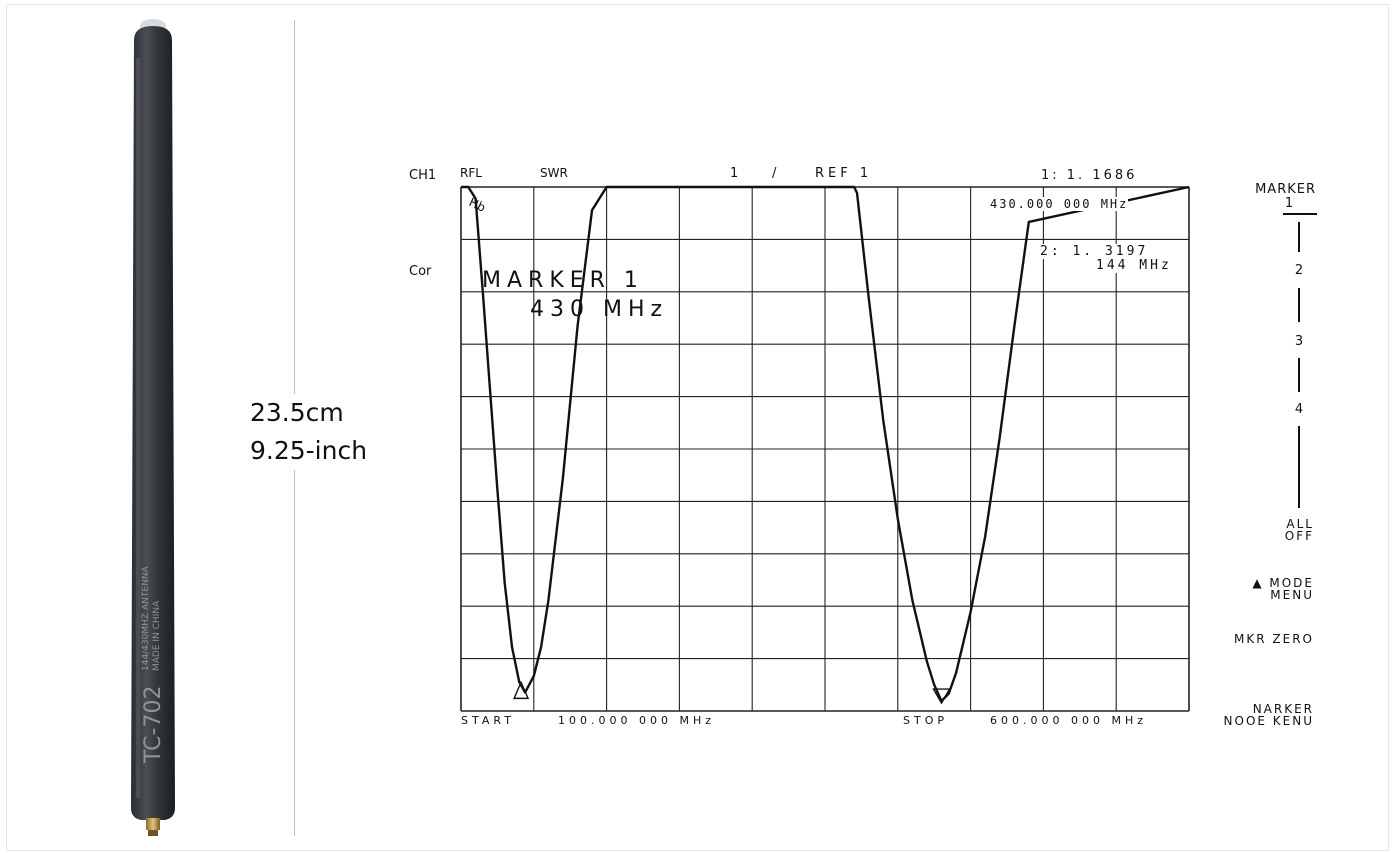 The height and width of the screenshot is (853, 1393). Describe the element at coordinates (1300, 341) in the screenshot. I see `marker-softkey-3: 3` at that location.